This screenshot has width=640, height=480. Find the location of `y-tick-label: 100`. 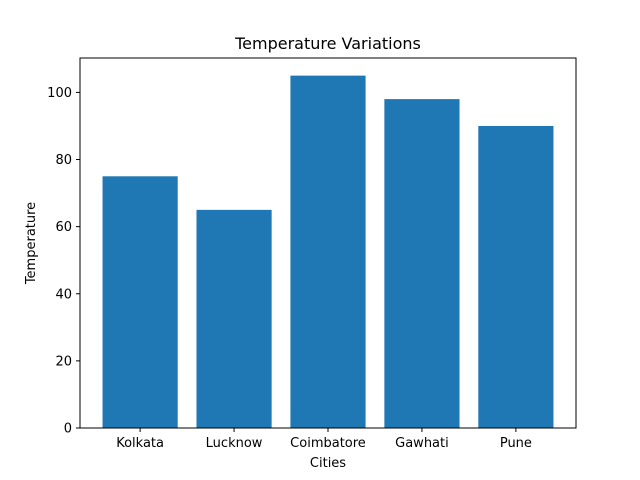

y-tick-label: 100 is located at coordinates (59, 93).